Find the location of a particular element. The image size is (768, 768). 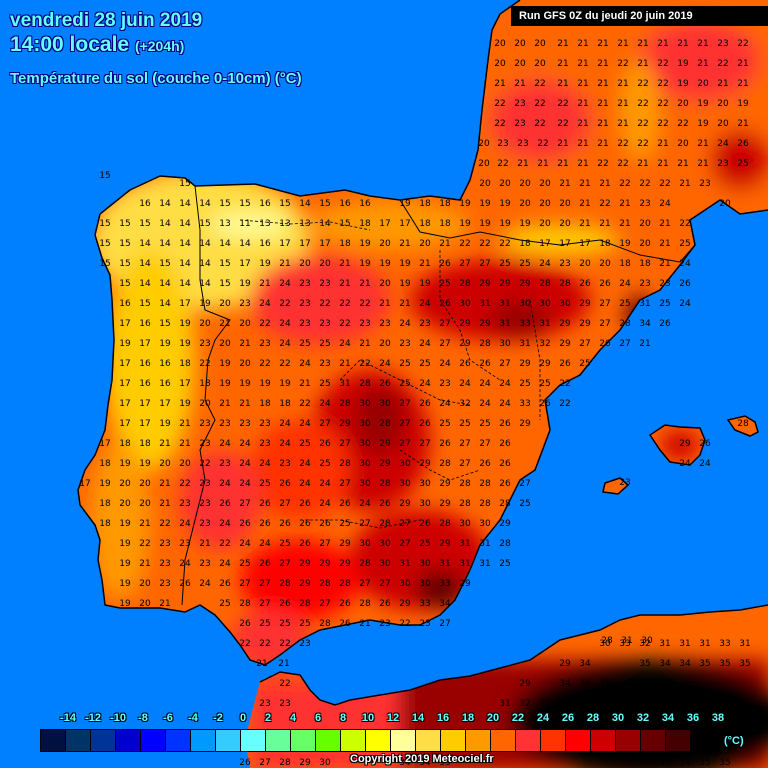

legend-tick: 34 is located at coordinates (668, 718).